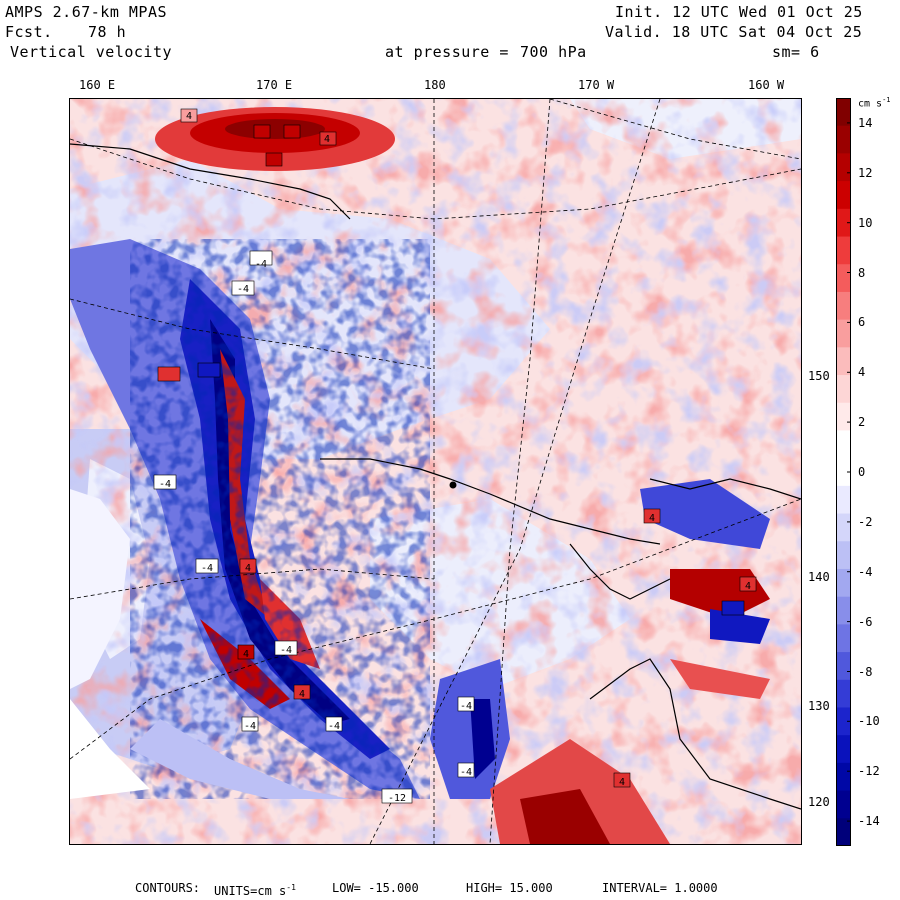 The width and height of the screenshot is (900, 900). What do you see at coordinates (865, 621) in the screenshot?
I see `colorbar-tick-label: -6` at bounding box center [865, 621].